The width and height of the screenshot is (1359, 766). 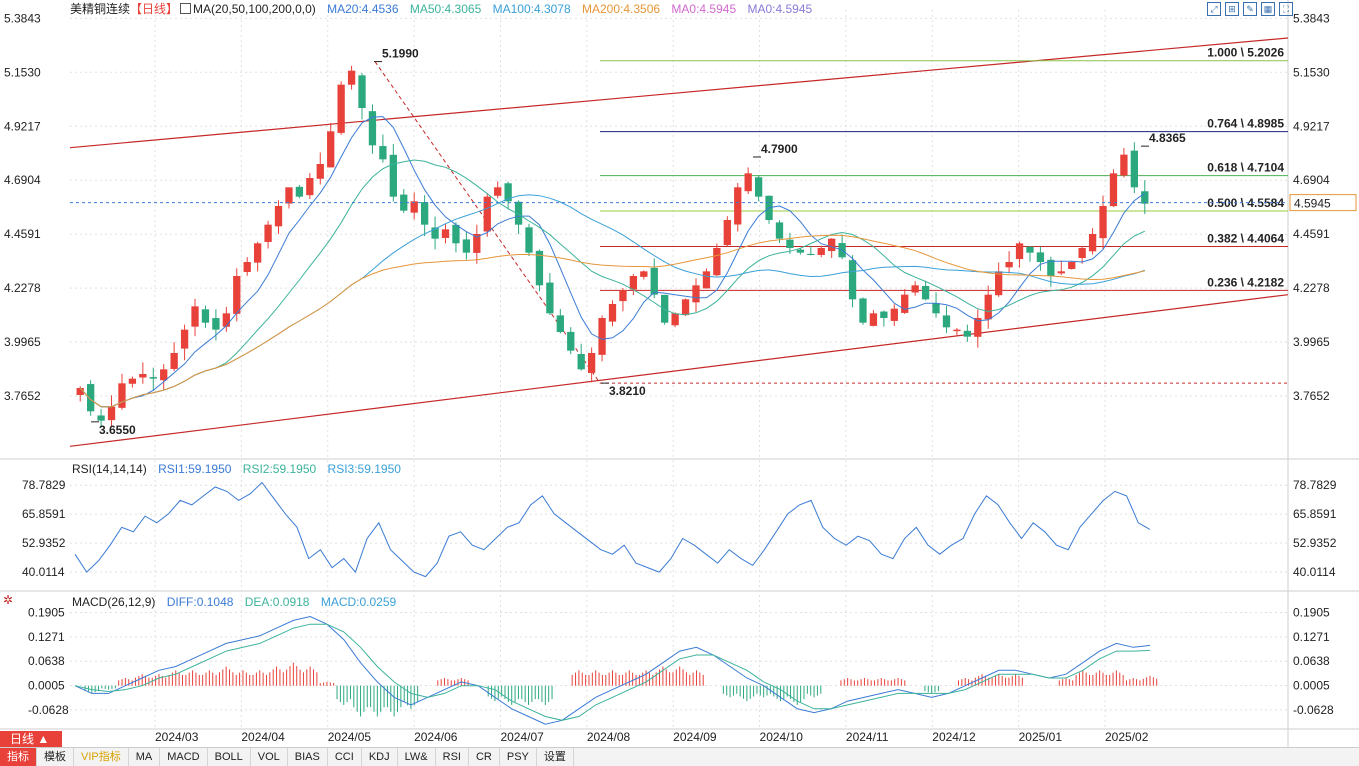 What do you see at coordinates (100, 9) in the screenshot?
I see `symbol-title: 美精铜连续` at bounding box center [100, 9].